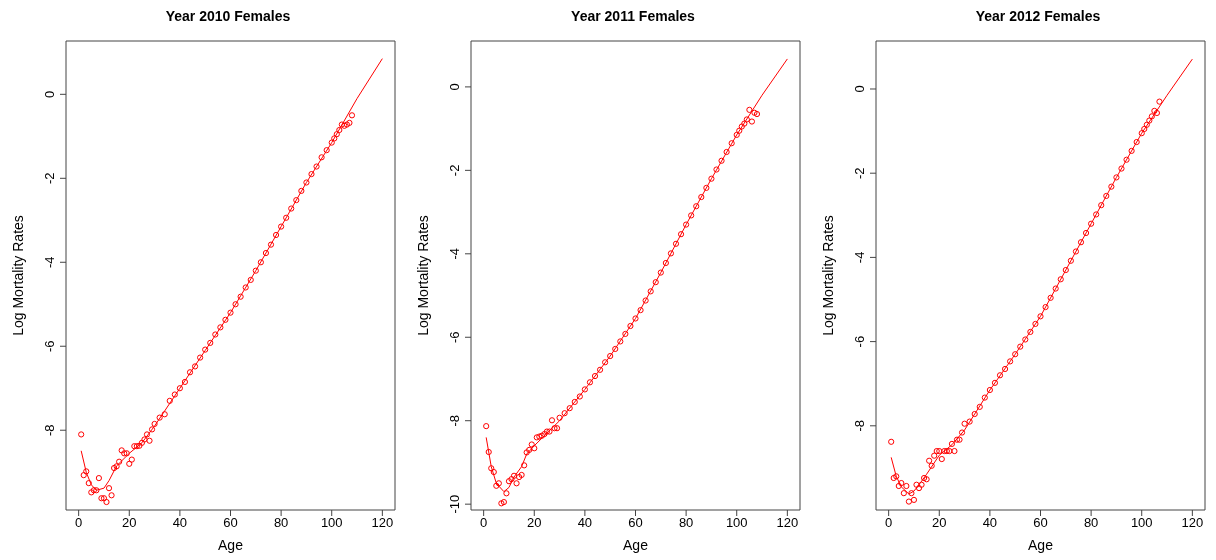 The width and height of the screenshot is (1216, 560). I want to click on chart-title: Year 2012 Females, so click(1038, 17).